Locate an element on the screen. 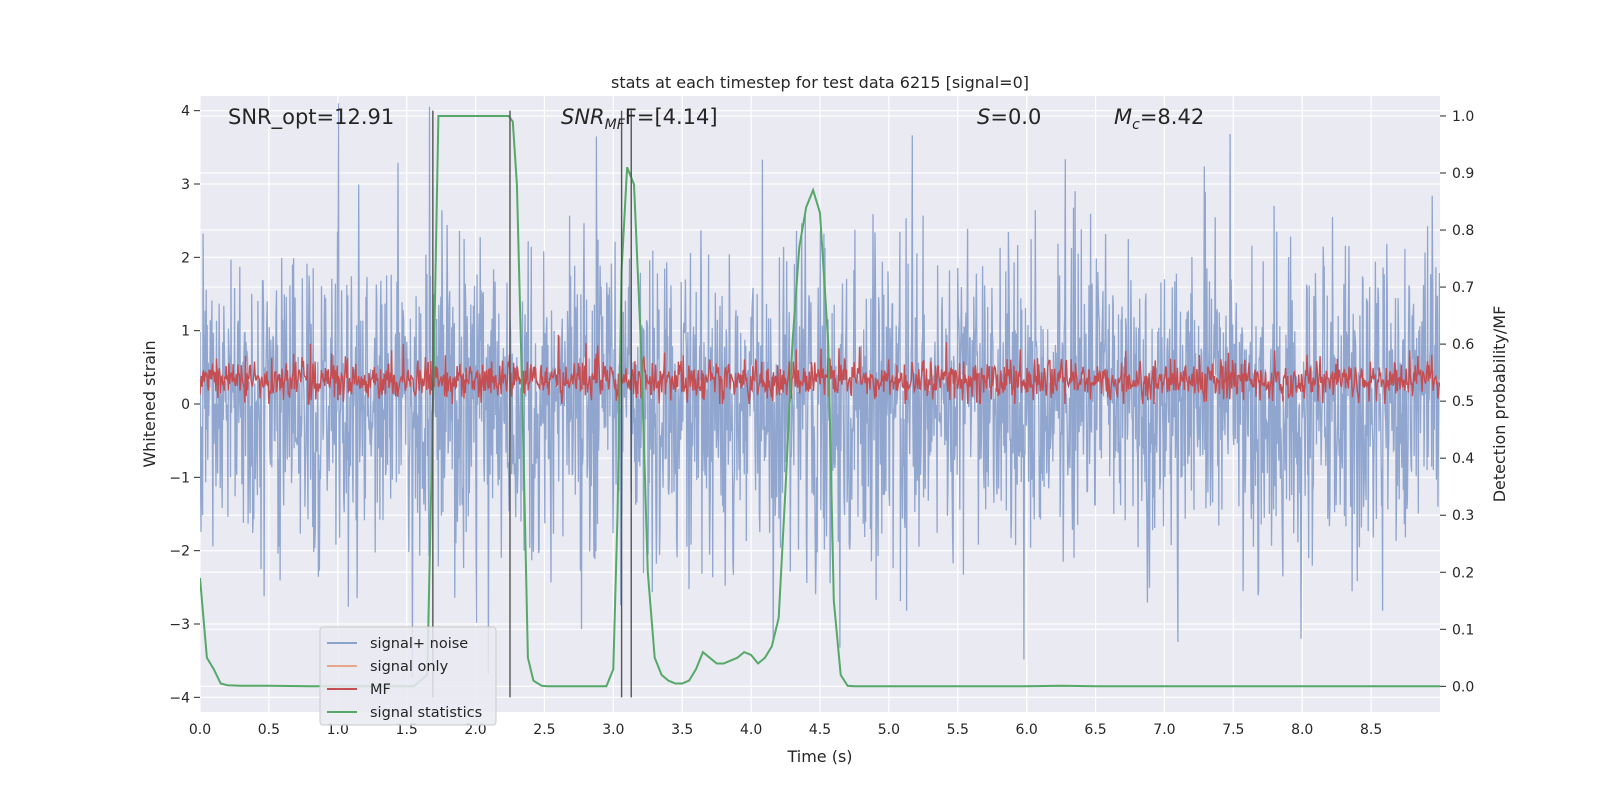  legend-label: signal statistics is located at coordinates (426, 713).